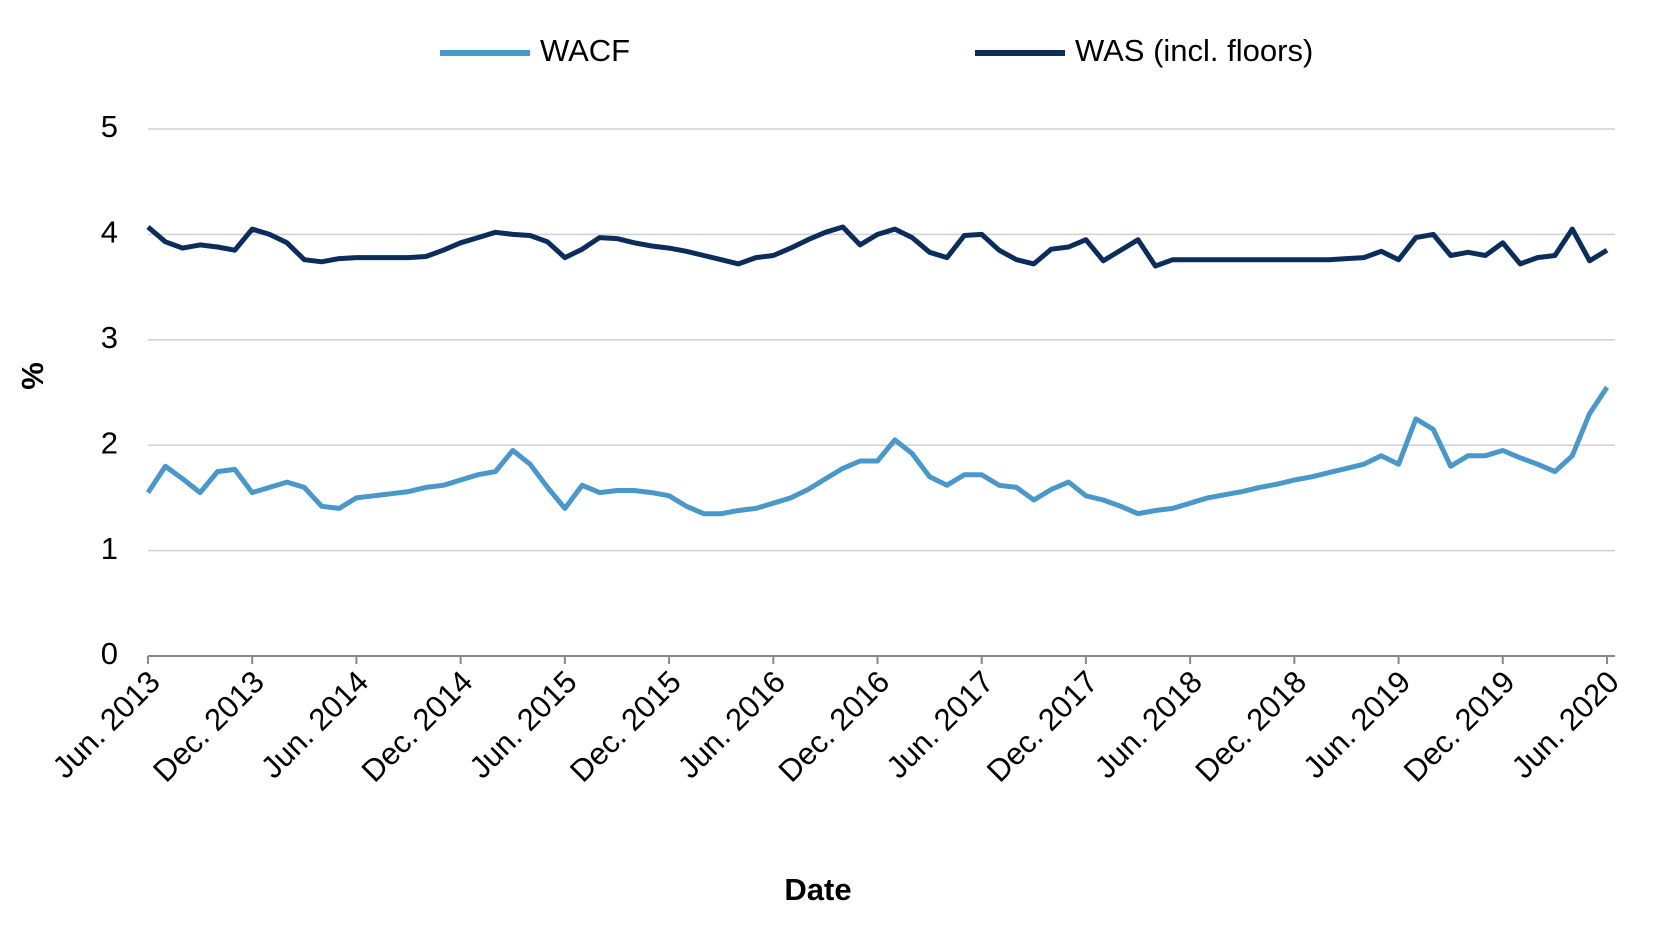  Describe the element at coordinates (1459, 726) in the screenshot. I see `x-tick-label: Dec. 2019` at that location.